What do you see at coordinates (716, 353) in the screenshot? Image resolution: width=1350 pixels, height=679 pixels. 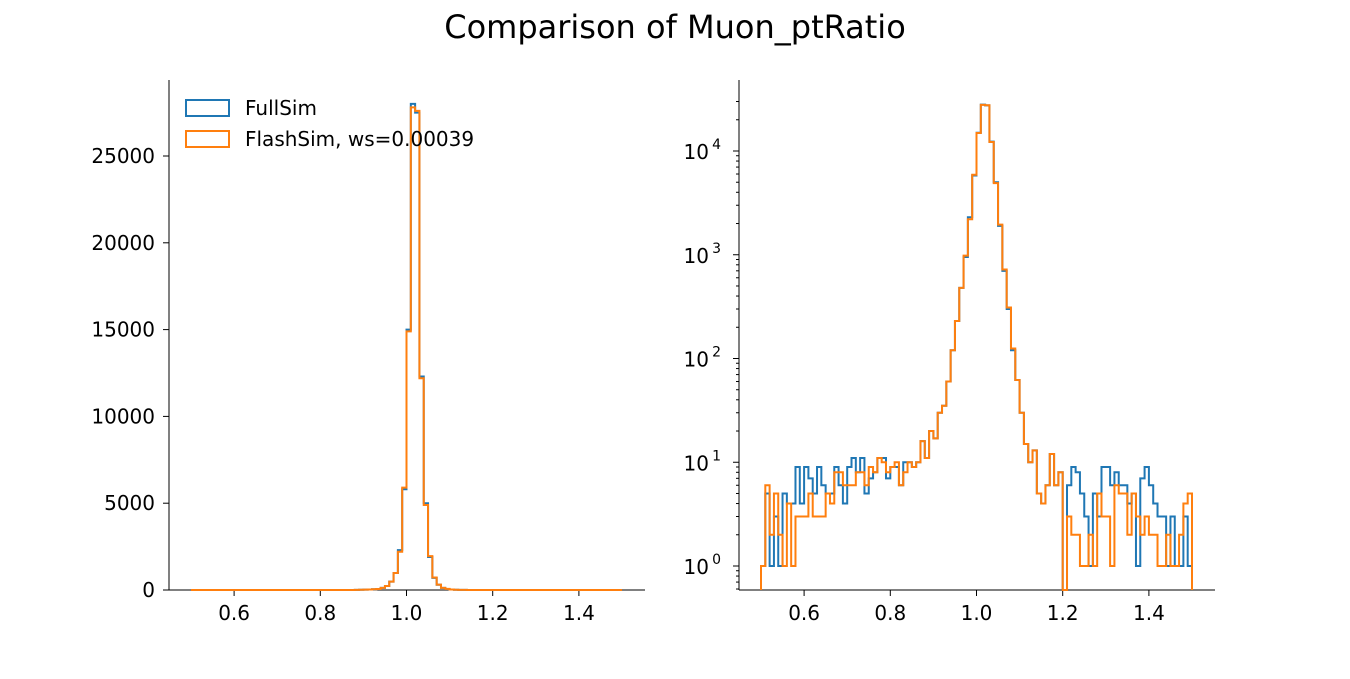 I see `right-y-tick-exponent: 2` at bounding box center [716, 353].